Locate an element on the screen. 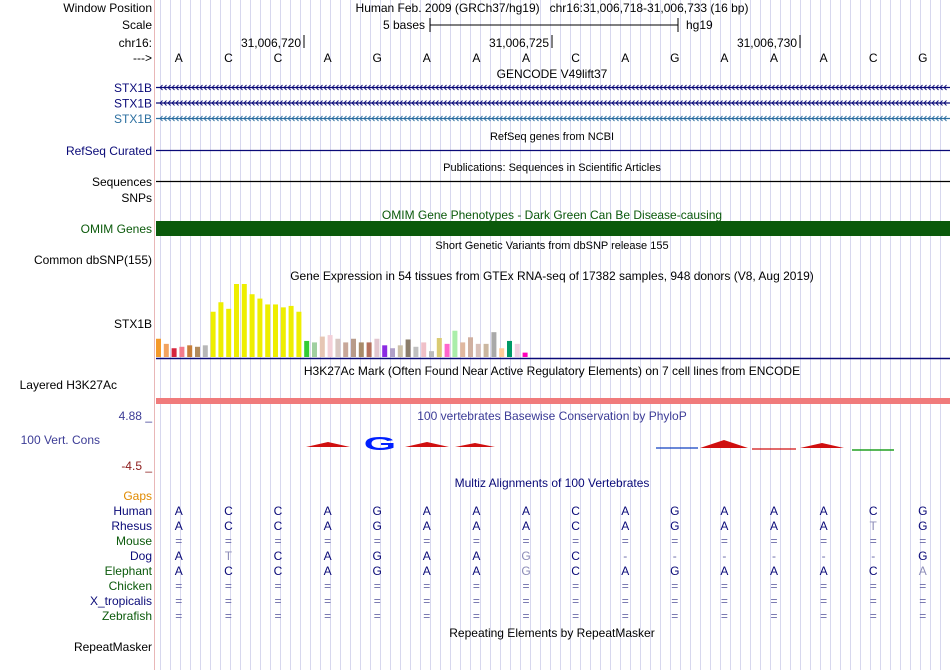 Image resolution: width=950 pixels, height=670 pixels. publications-track-label: Sequences is located at coordinates (122, 182).